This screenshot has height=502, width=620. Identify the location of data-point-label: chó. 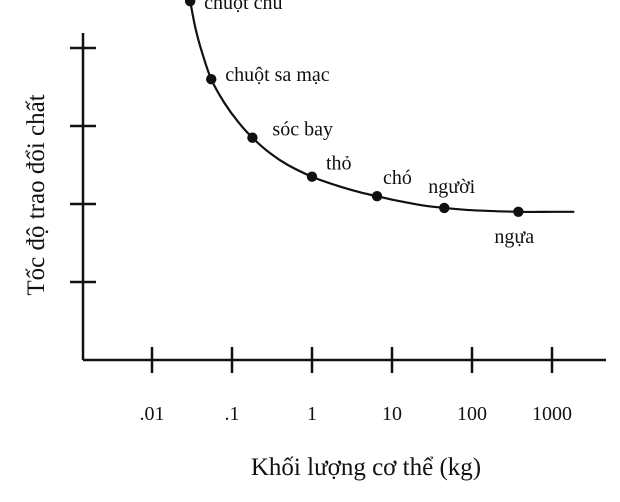
(397, 178).